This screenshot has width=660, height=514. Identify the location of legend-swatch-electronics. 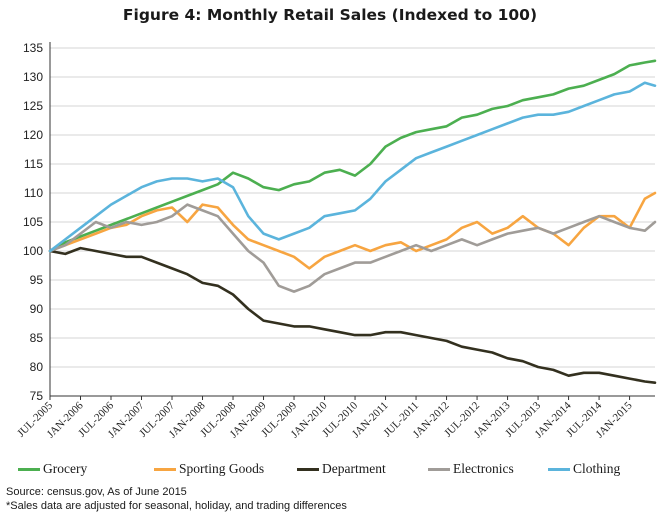
(439, 469).